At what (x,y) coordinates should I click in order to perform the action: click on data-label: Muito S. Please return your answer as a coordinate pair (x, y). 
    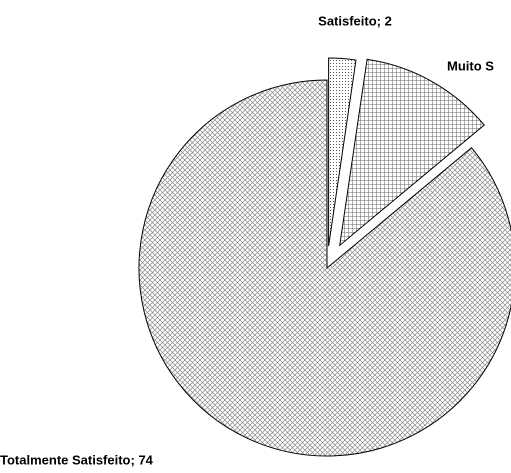
    Looking at the image, I should click on (470, 65).